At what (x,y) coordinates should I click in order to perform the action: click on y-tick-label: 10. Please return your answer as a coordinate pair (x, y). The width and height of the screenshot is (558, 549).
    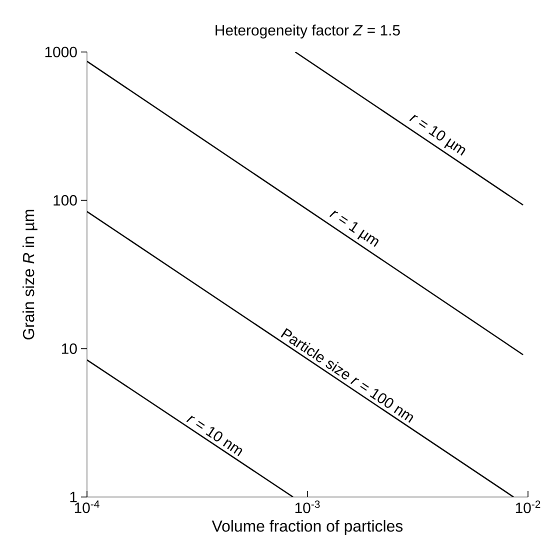
    Looking at the image, I should click on (69, 348).